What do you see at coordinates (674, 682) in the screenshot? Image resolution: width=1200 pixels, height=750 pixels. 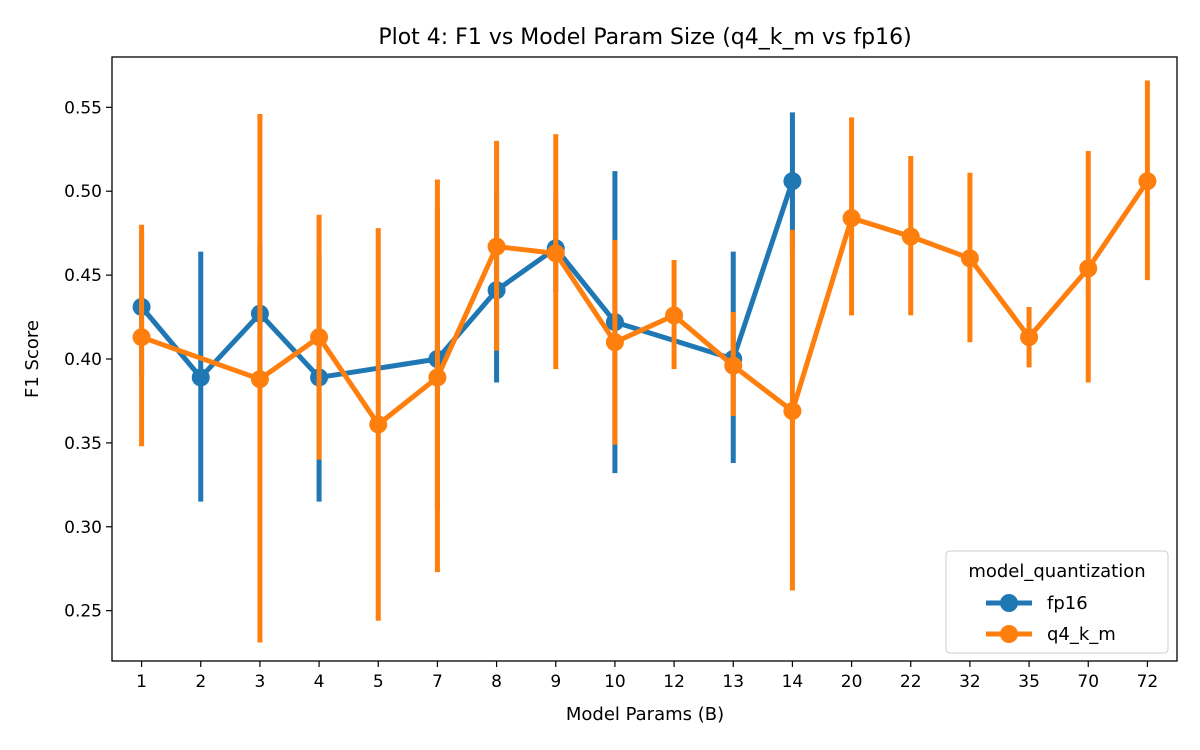 I see `x-tick-label: 12` at bounding box center [674, 682].